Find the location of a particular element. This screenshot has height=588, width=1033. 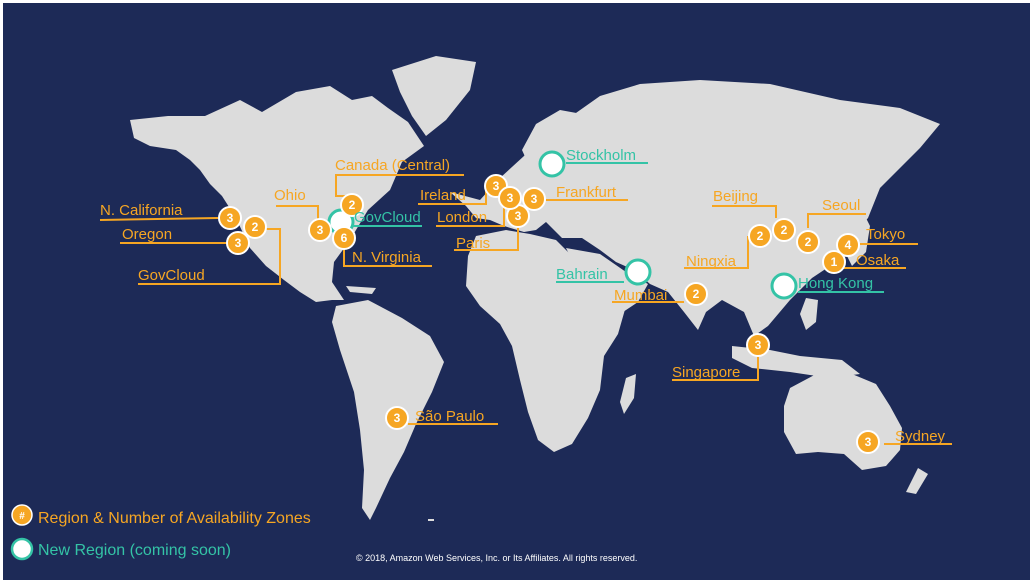

region-label-tokyo: Tokyo is located at coordinates (885, 234).